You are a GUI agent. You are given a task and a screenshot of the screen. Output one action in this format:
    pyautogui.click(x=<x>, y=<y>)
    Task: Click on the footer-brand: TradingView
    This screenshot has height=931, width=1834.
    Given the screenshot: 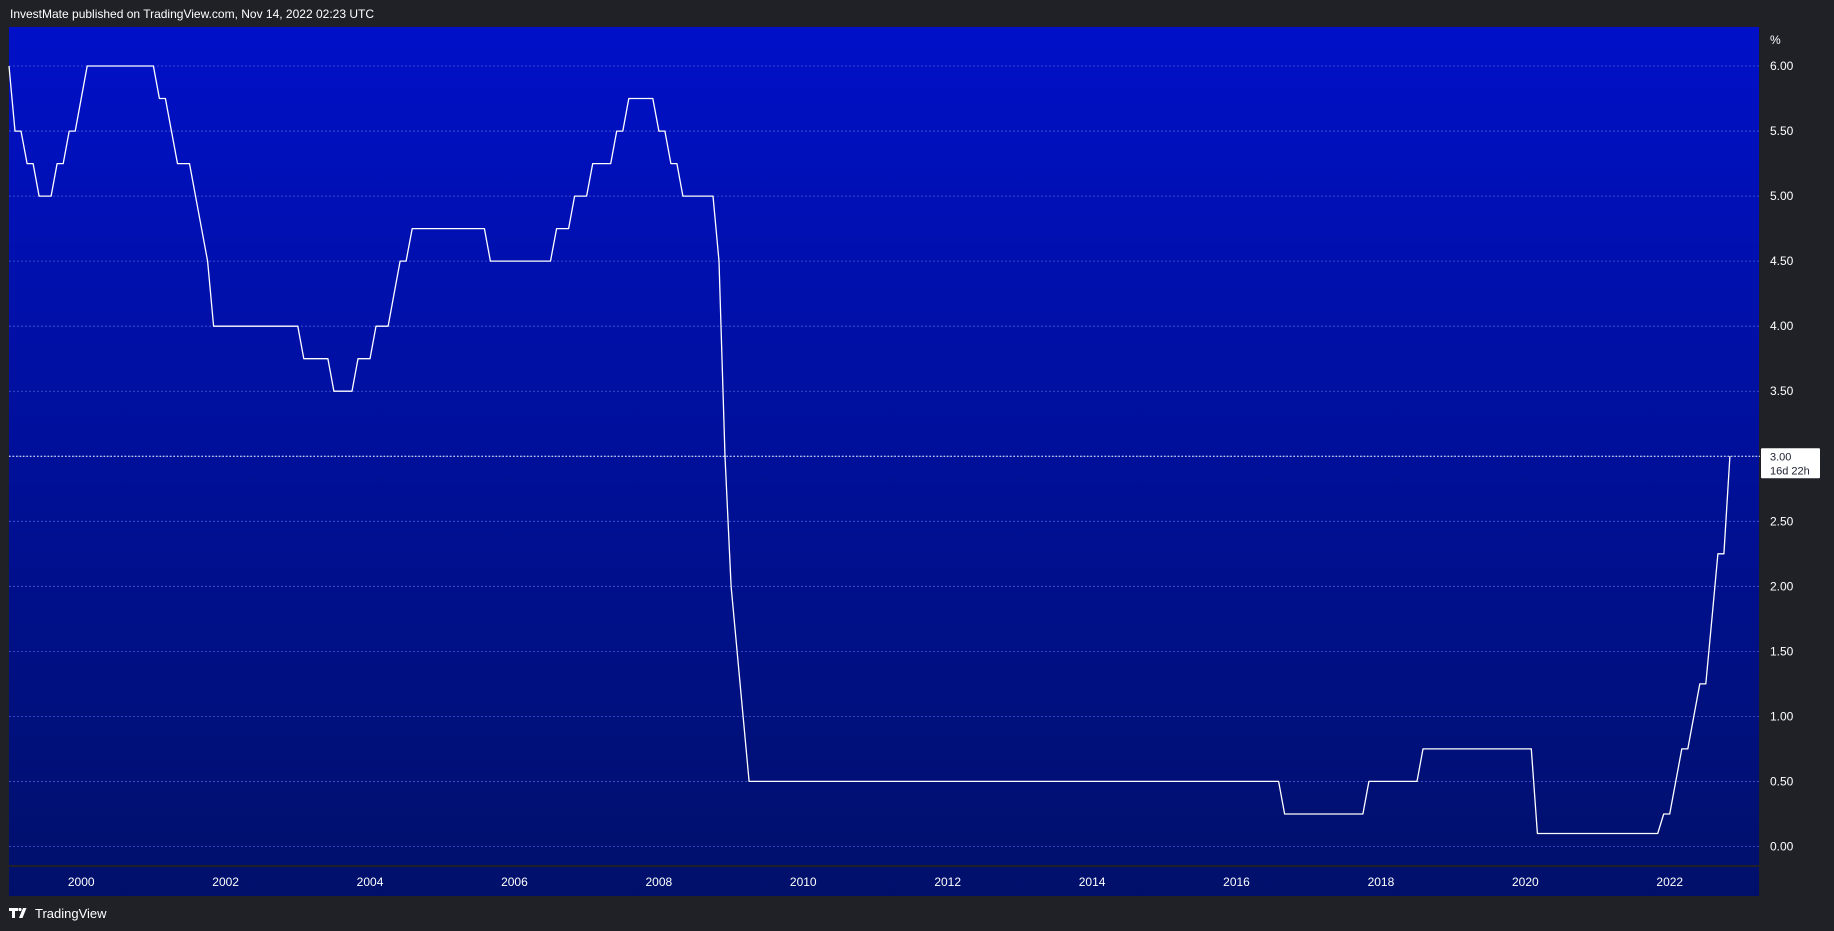 What is the action you would take?
    pyautogui.click(x=58, y=913)
    